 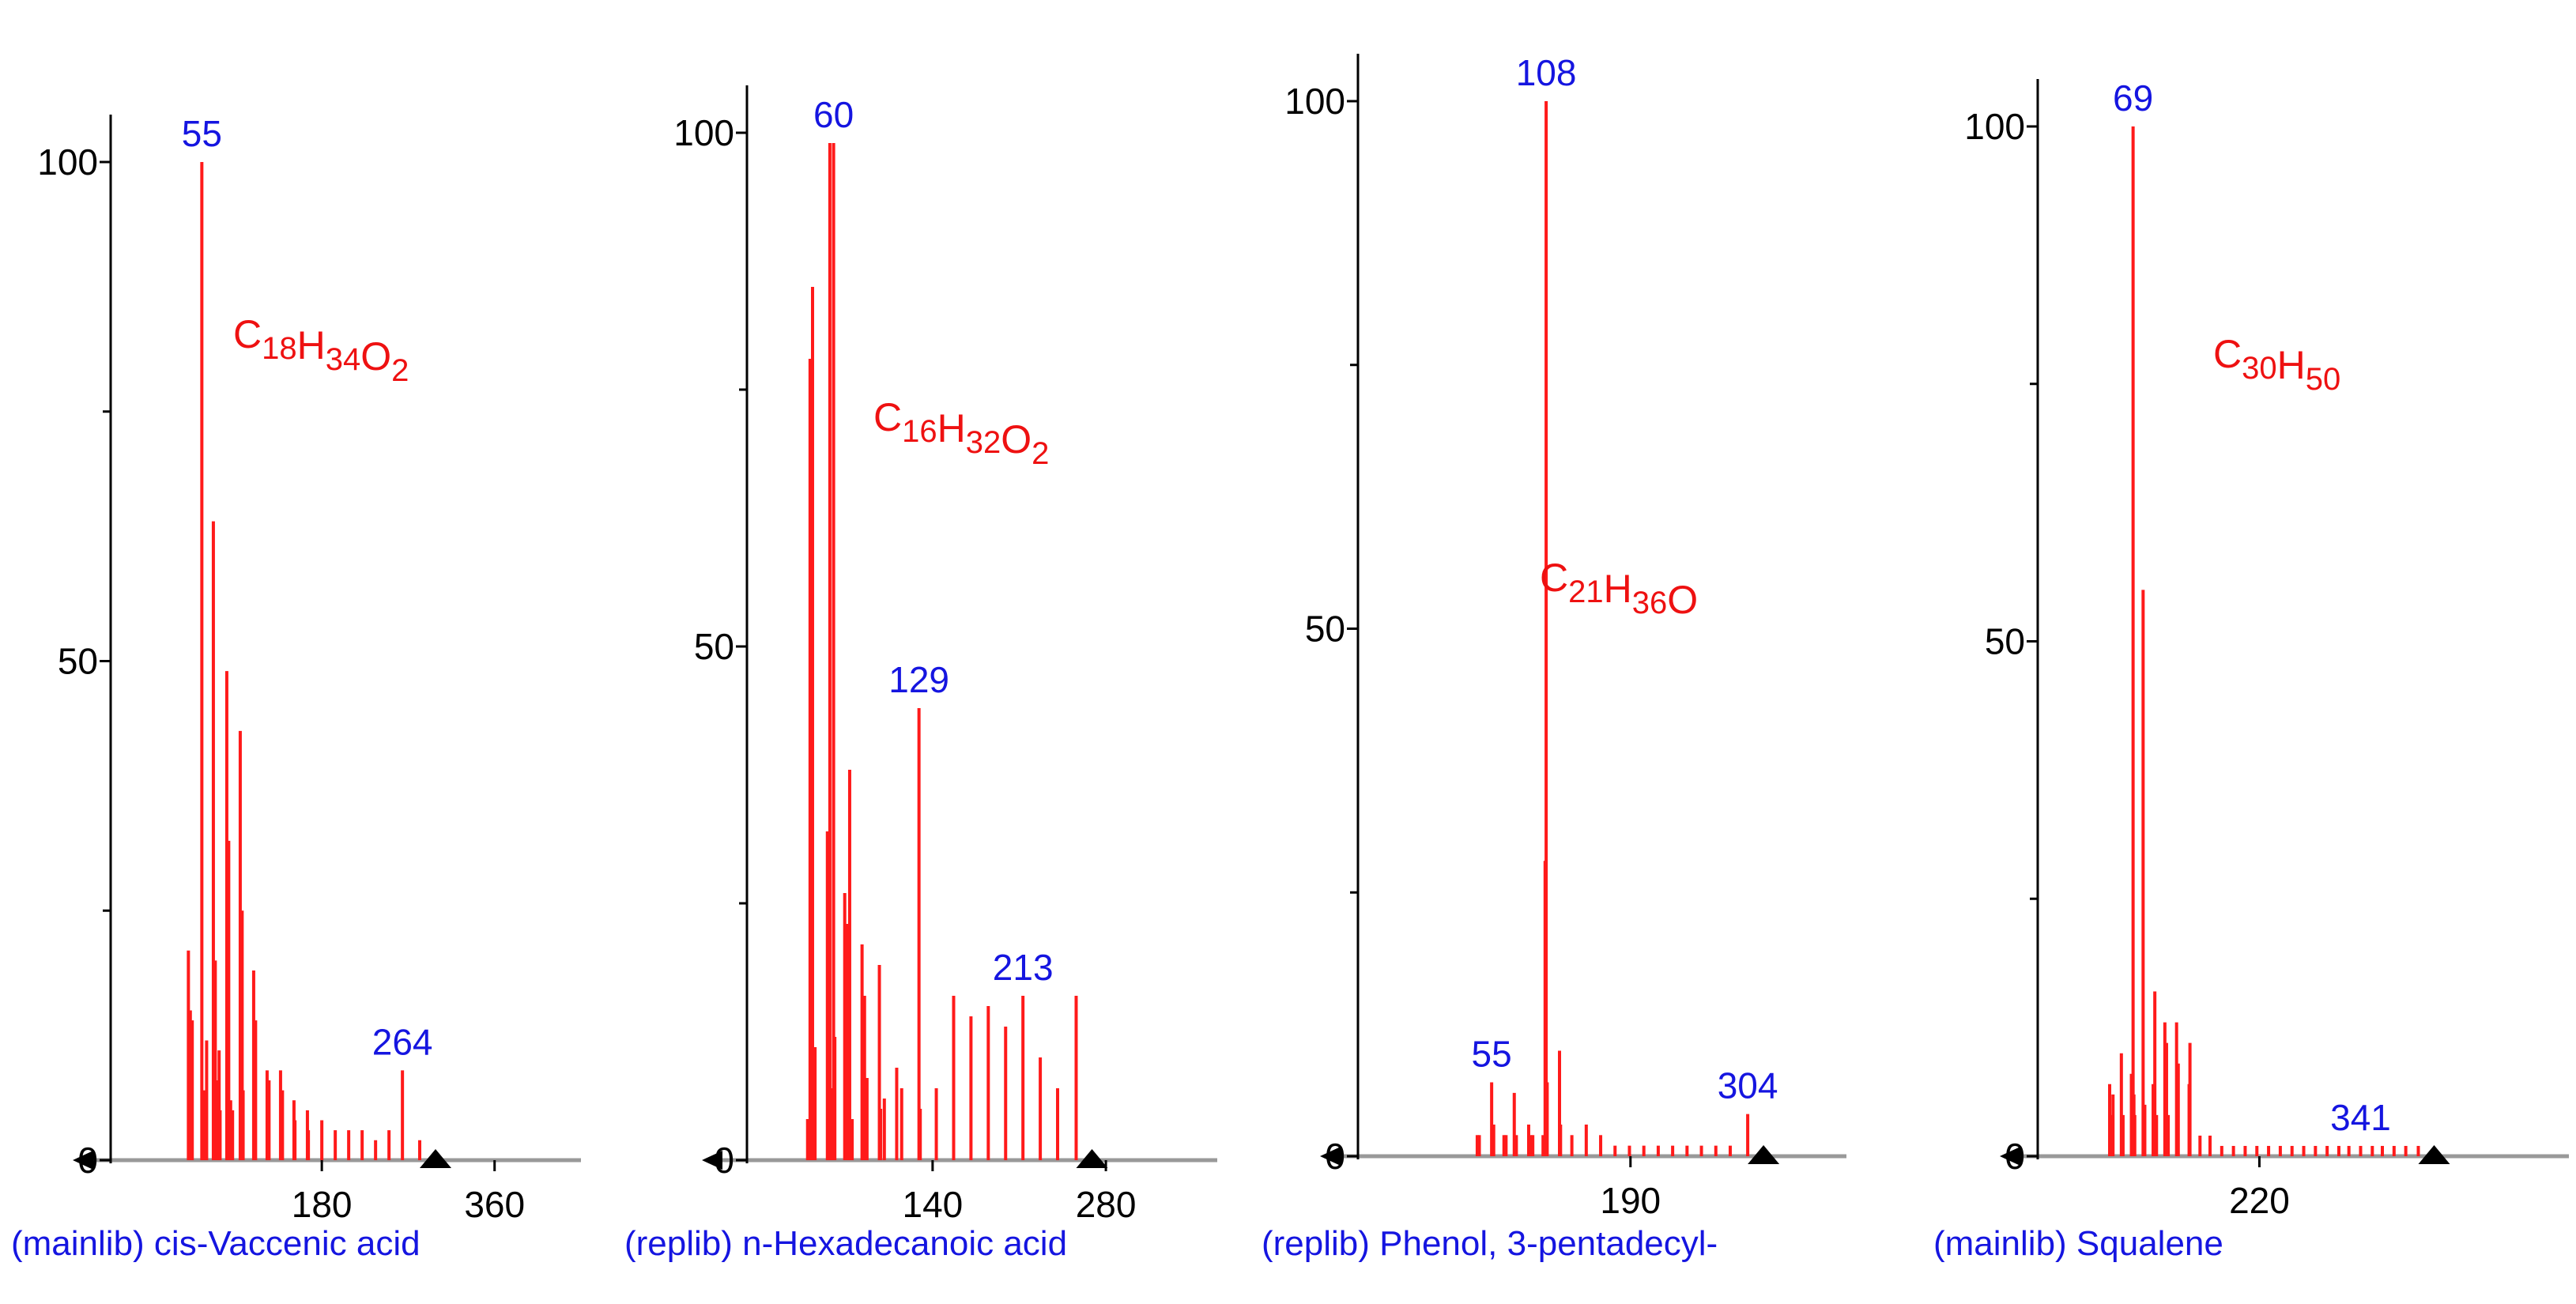 I want to click on x-tick-label: 140, so click(x=933, y=1204).